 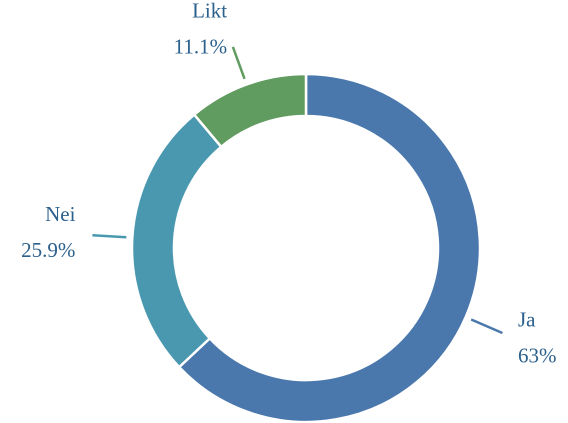 I want to click on value-label: 63%, so click(x=537, y=356).